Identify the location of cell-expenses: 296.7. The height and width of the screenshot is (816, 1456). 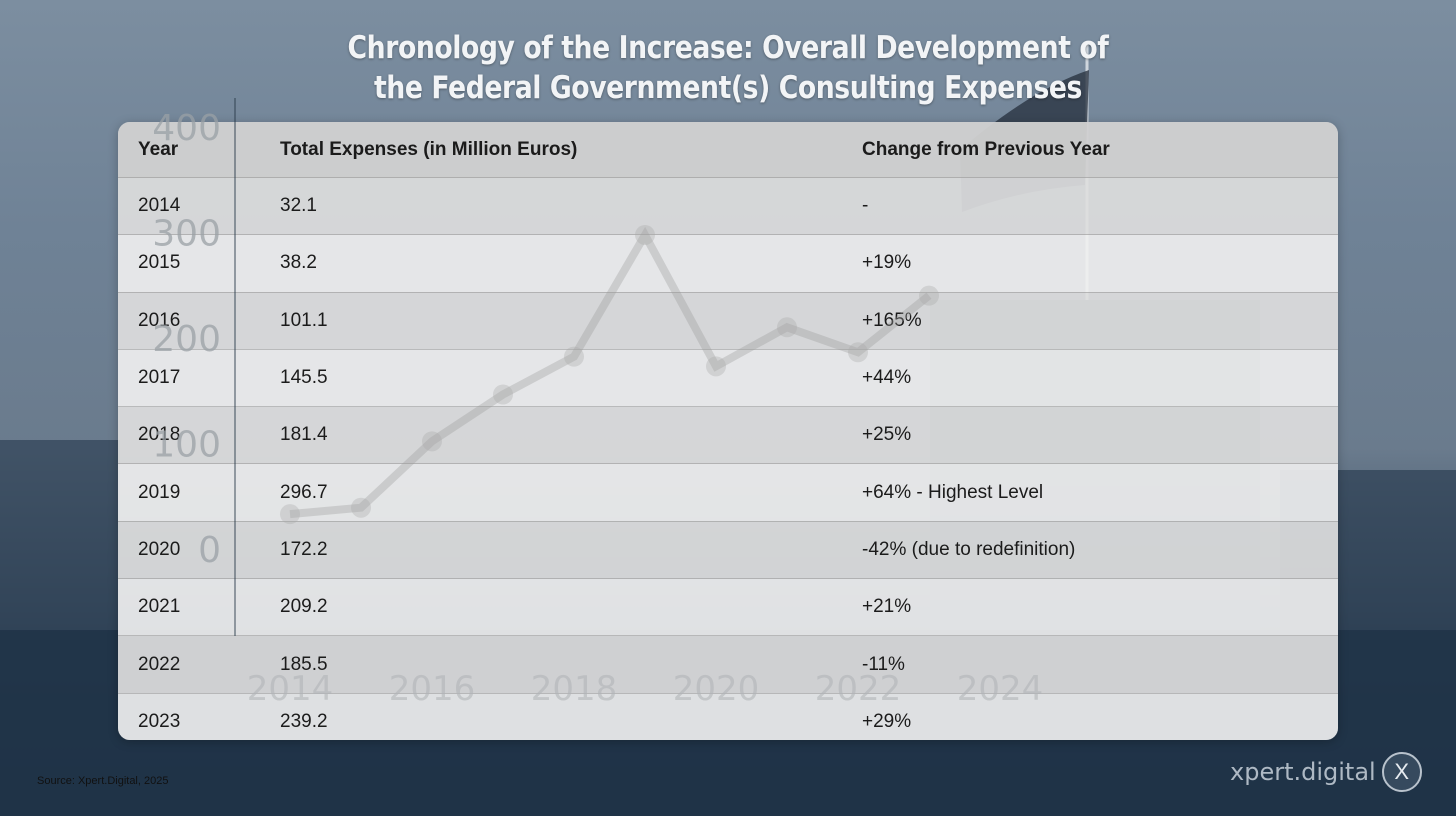
(551, 492).